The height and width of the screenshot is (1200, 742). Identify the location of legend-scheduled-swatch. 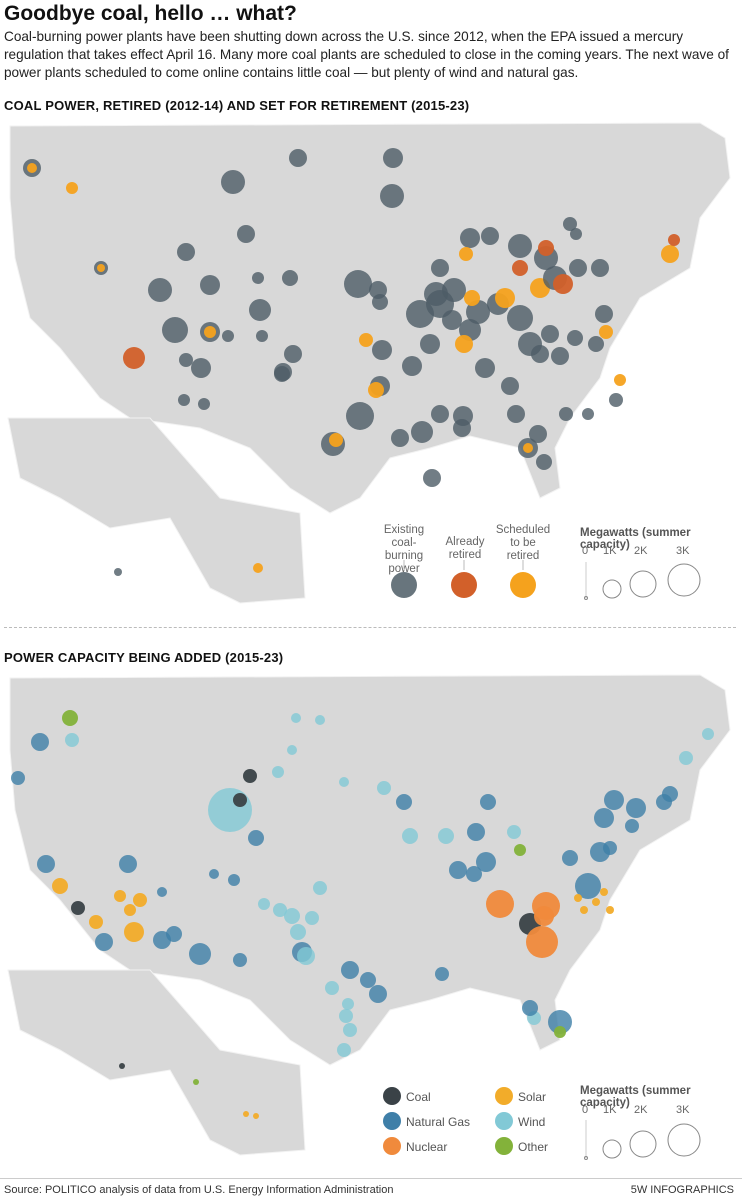
(523, 585).